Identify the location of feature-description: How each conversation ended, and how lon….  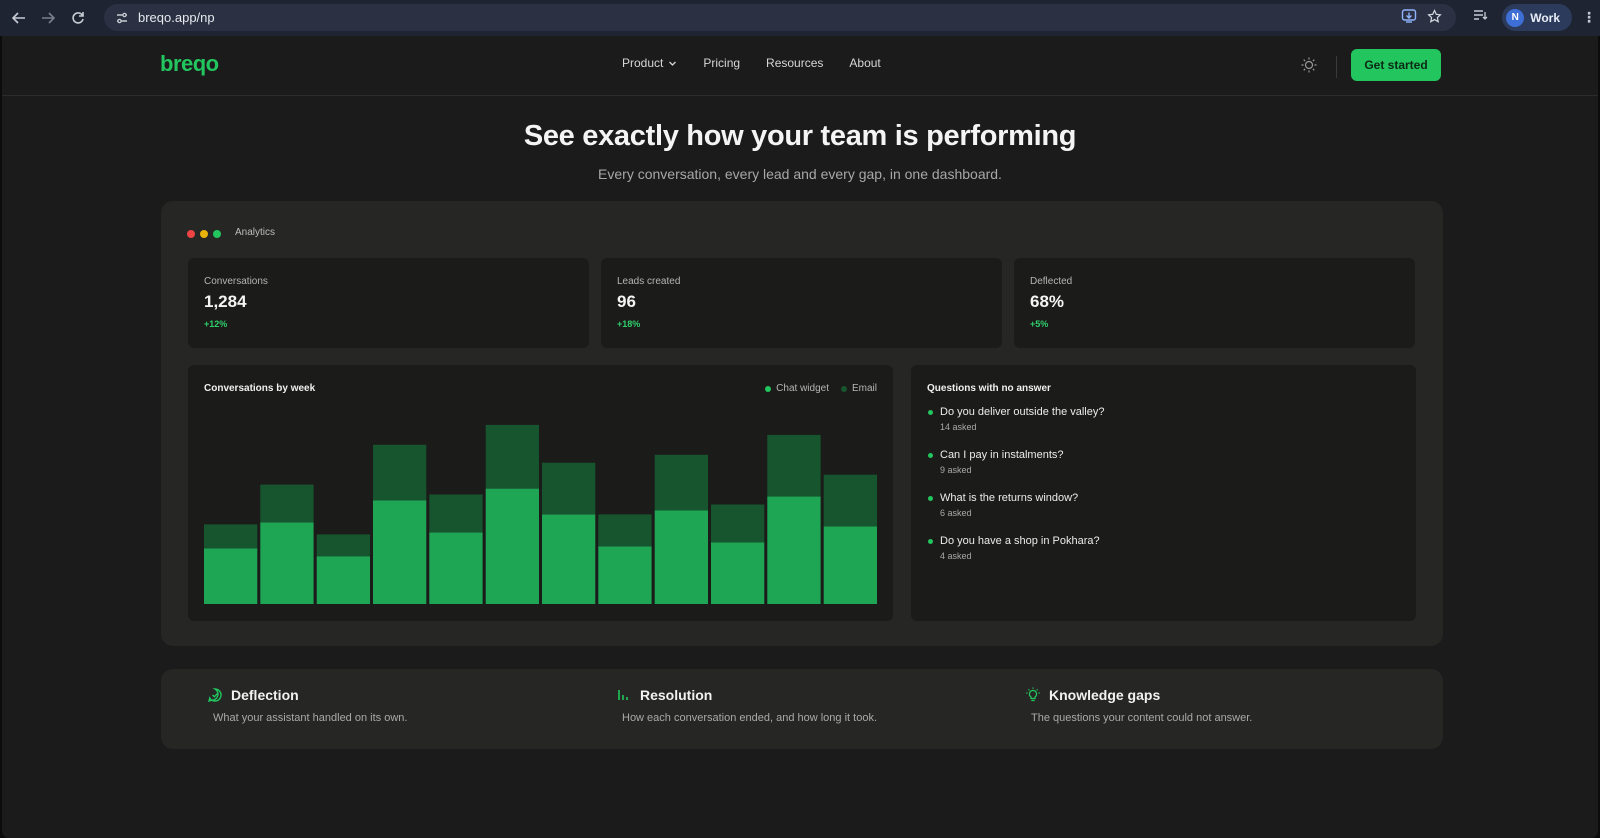
(749, 718).